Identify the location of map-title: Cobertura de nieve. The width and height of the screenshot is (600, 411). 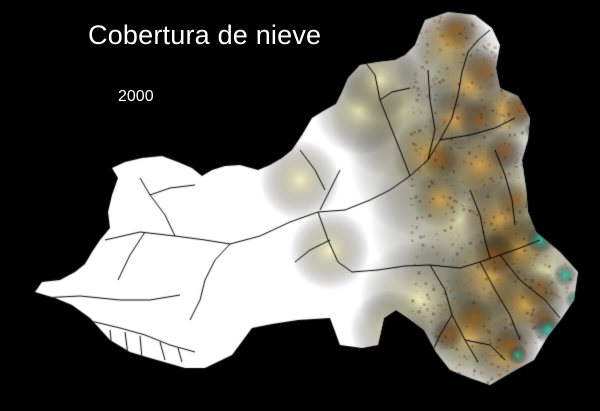
(205, 35).